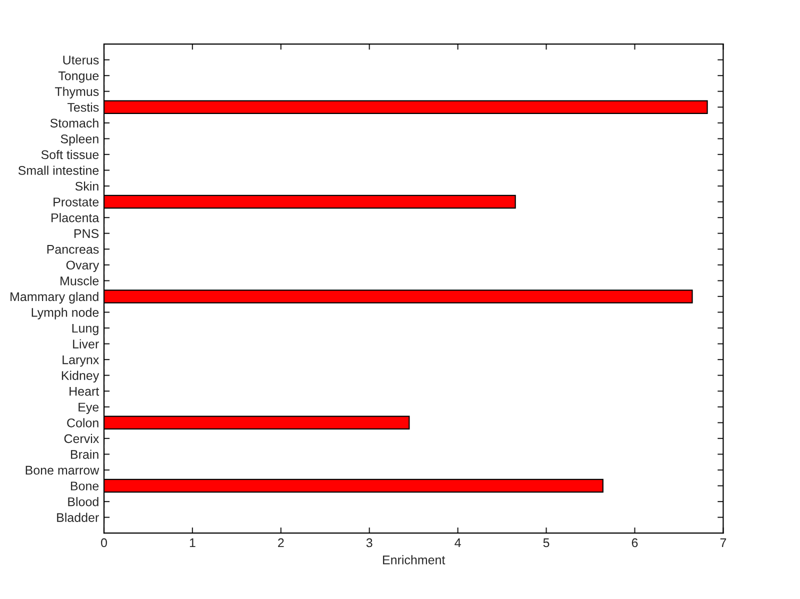  I want to click on x-tick-label: 3, so click(369, 543).